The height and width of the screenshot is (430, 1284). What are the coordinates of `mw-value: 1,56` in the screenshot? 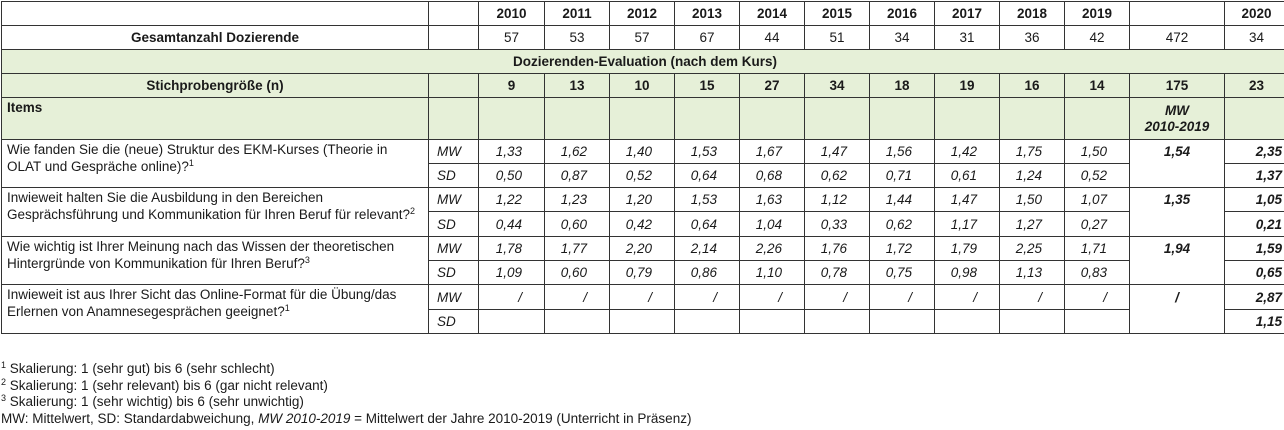 It's located at (902, 151).